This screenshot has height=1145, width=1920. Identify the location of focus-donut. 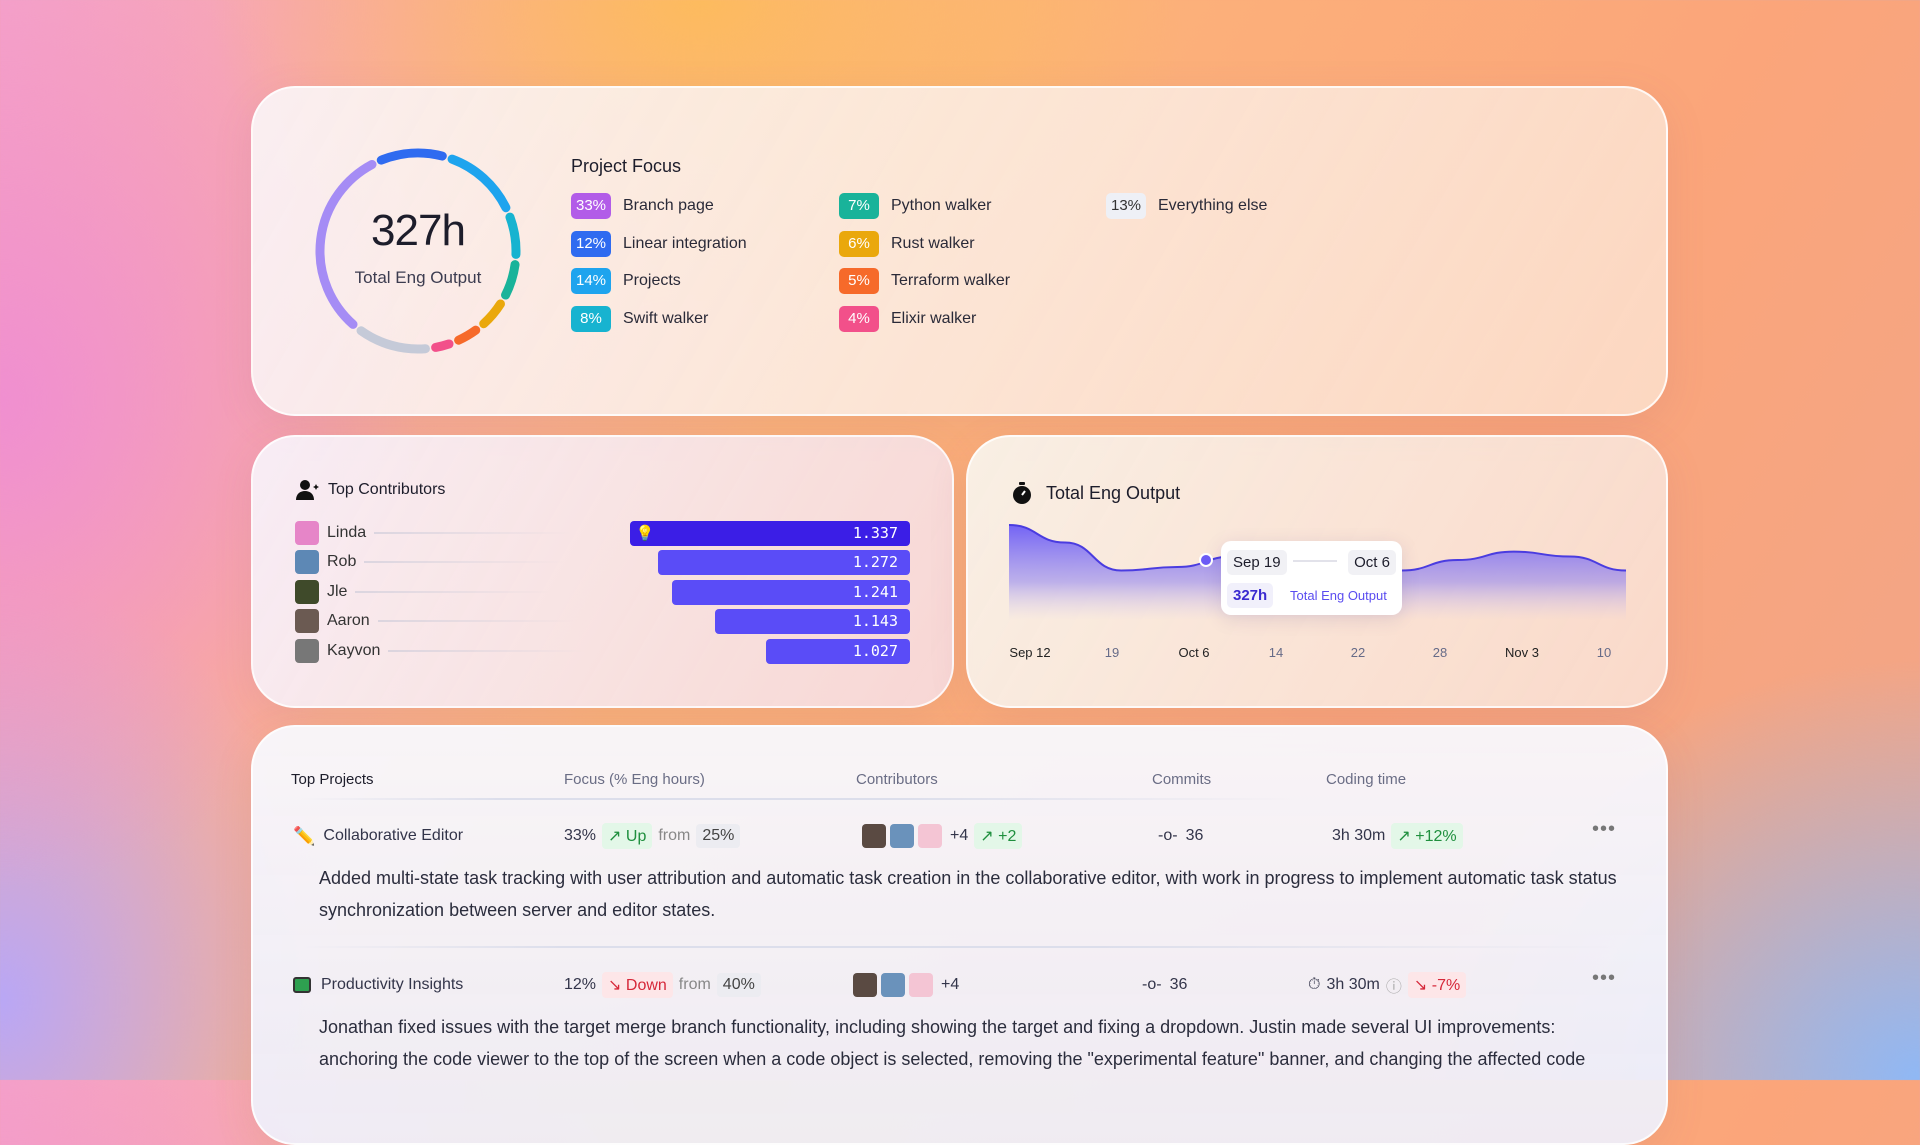
(418, 251).